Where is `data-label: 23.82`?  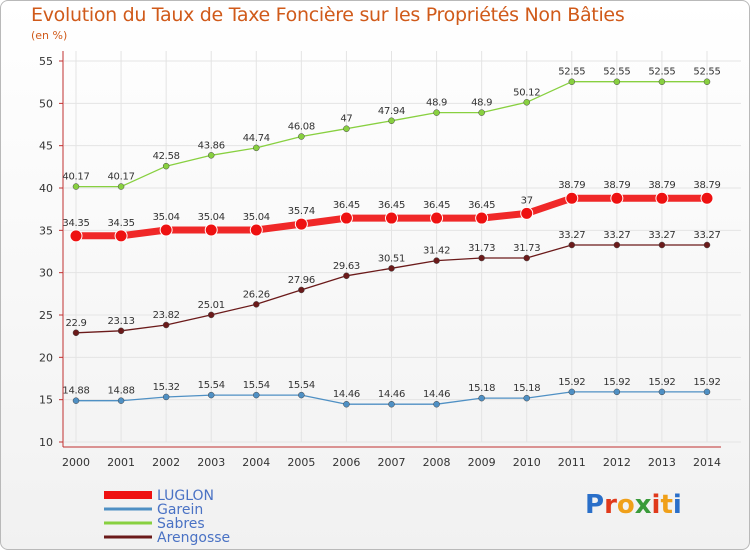 data-label: 23.82 is located at coordinates (166, 315).